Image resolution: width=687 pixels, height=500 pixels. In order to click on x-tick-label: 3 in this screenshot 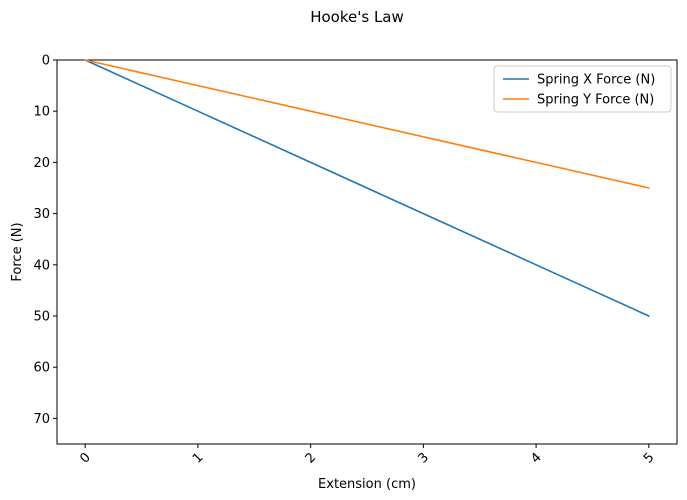, I will do `click(423, 458)`.